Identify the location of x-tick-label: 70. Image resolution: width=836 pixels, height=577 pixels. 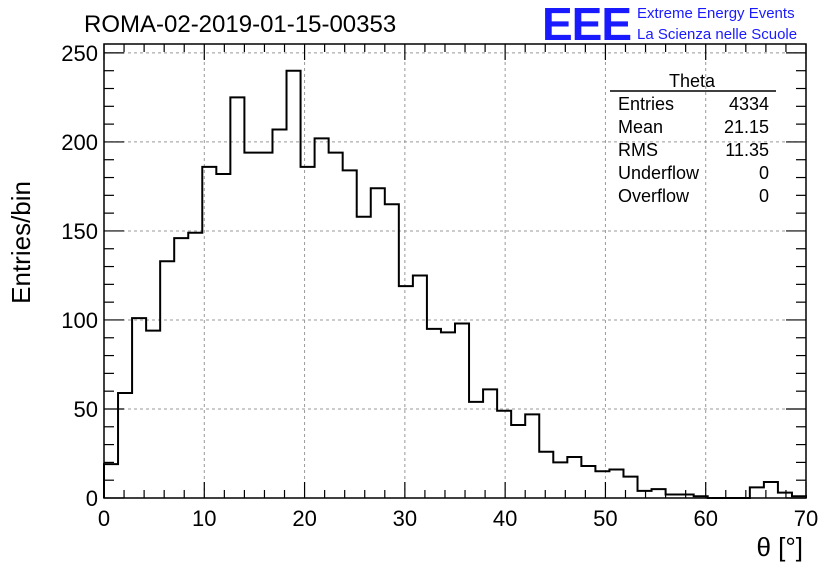
(806, 518).